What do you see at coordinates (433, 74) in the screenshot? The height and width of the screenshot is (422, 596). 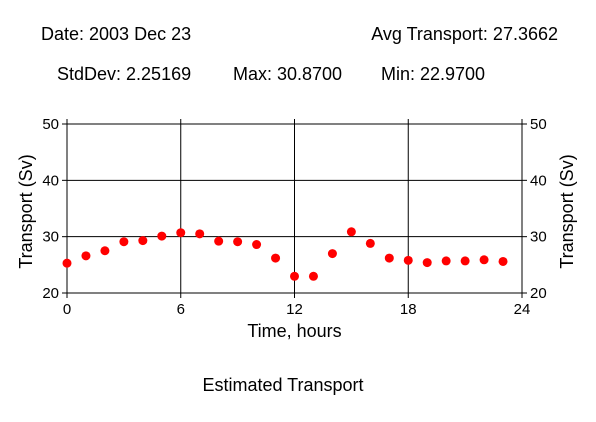 I see `min-label: Min: 22.9700` at bounding box center [433, 74].